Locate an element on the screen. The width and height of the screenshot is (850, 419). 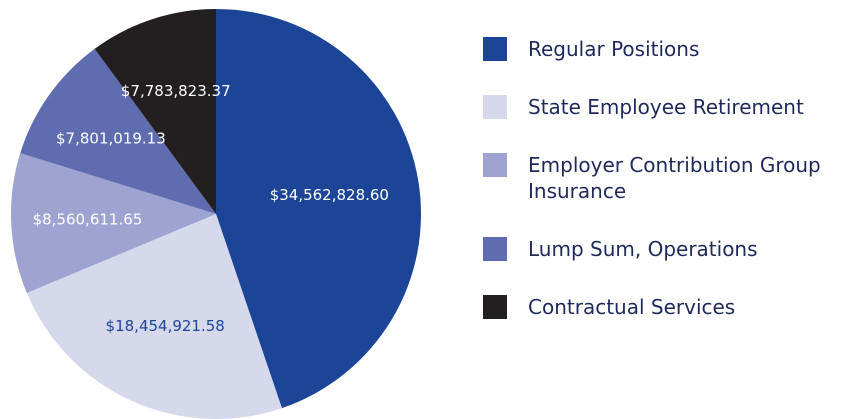
legend-item: State Employee Retirement is located at coordinates (655, 107).